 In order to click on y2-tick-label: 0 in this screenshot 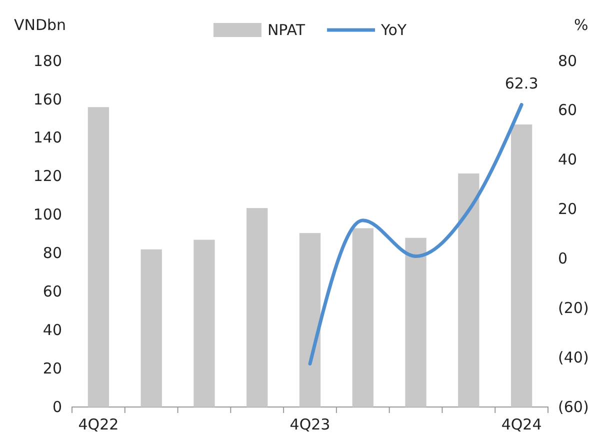, I will do `click(563, 259)`.